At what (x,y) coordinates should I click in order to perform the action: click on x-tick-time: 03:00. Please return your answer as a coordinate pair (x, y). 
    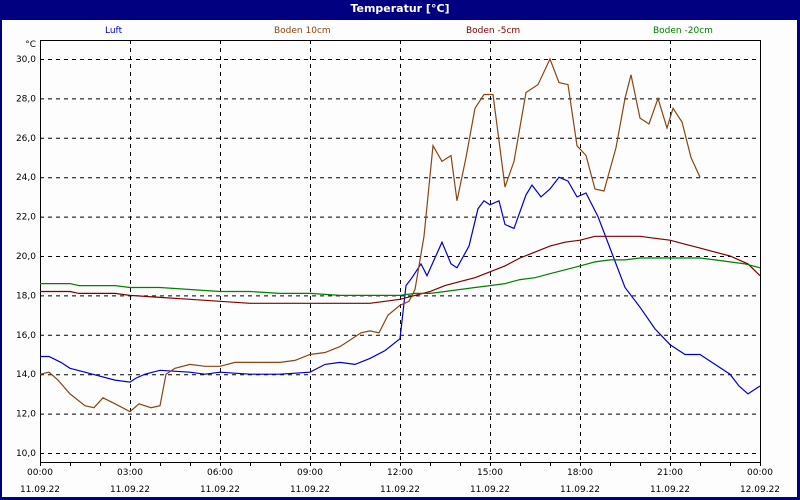
    Looking at the image, I should click on (130, 473).